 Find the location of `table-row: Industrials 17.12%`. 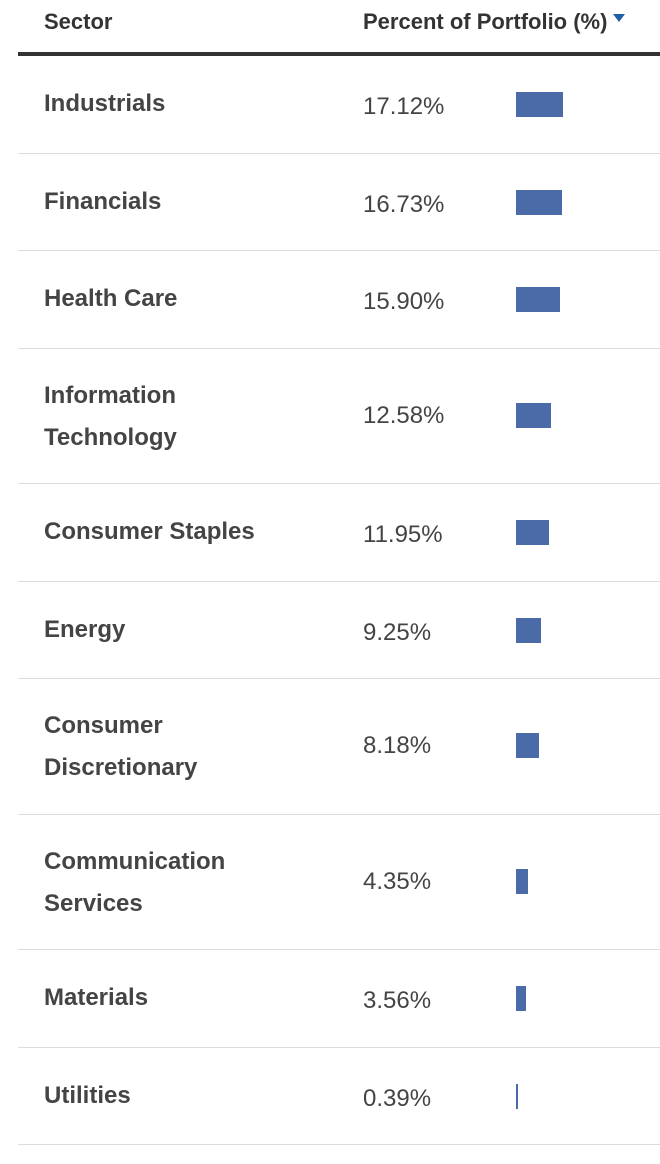

table-row: Industrials 17.12% is located at coordinates (339, 105).